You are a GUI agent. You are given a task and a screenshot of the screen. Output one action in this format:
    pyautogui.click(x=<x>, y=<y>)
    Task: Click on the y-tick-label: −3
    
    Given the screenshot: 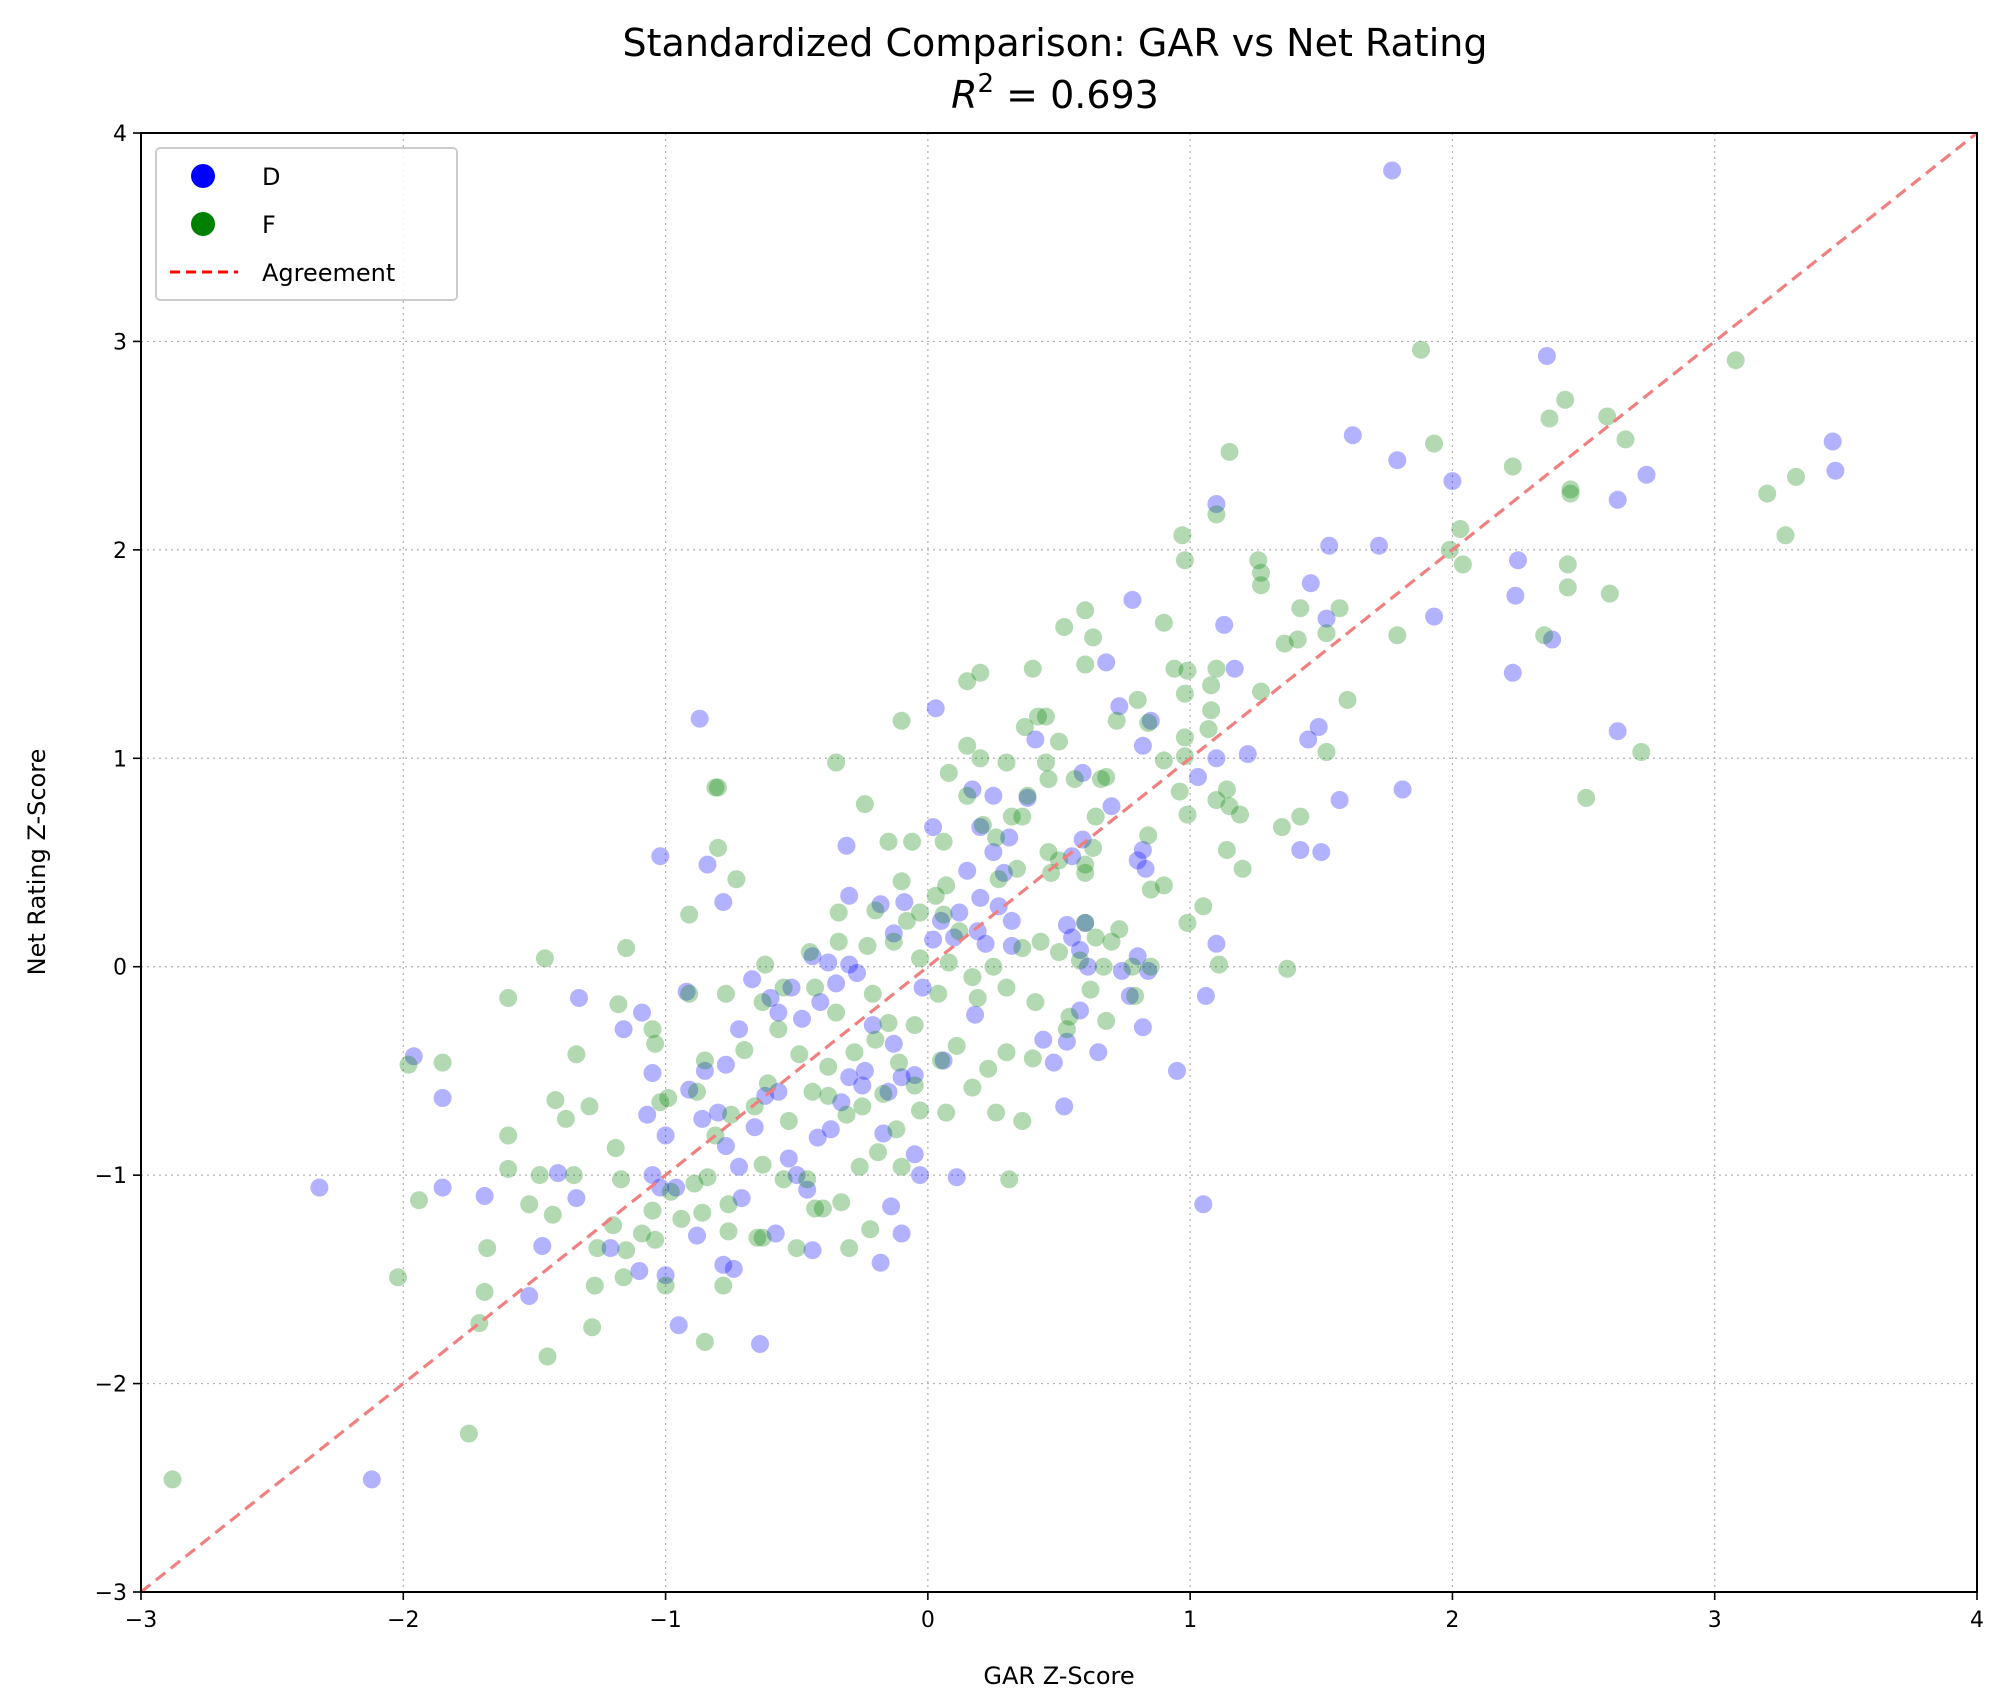 What is the action you would take?
    pyautogui.click(x=111, y=1593)
    